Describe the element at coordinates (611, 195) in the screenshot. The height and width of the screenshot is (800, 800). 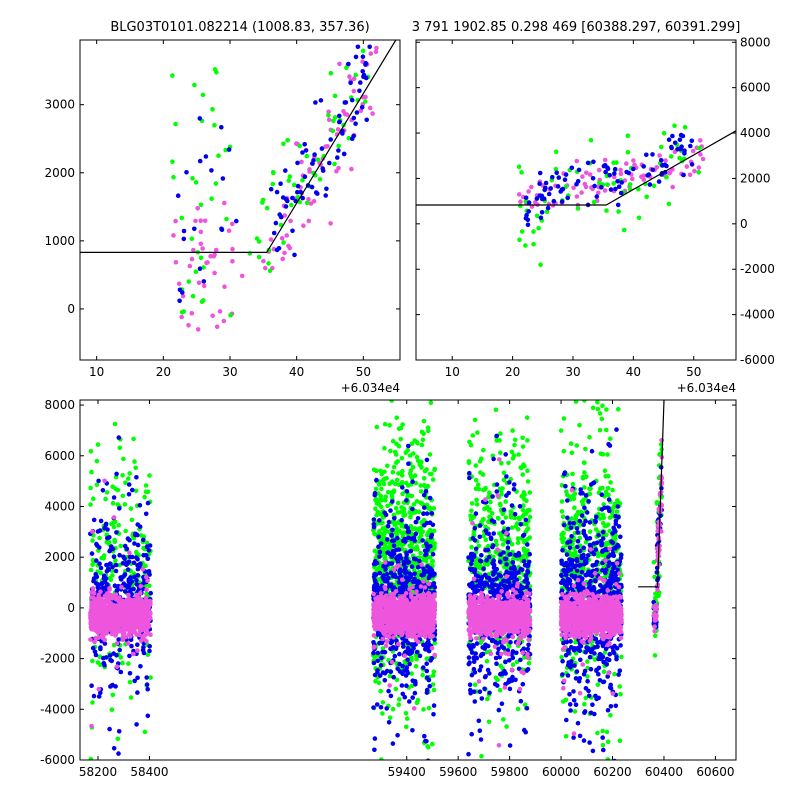
I see `zoom-right-points` at that location.